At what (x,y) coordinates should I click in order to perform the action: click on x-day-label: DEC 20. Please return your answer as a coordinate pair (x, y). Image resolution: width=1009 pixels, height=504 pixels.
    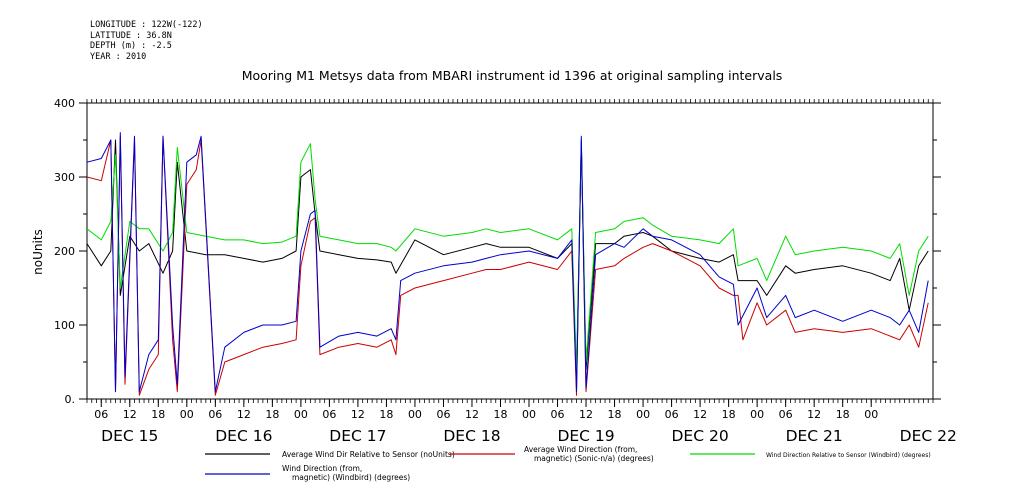
    Looking at the image, I should click on (700, 436).